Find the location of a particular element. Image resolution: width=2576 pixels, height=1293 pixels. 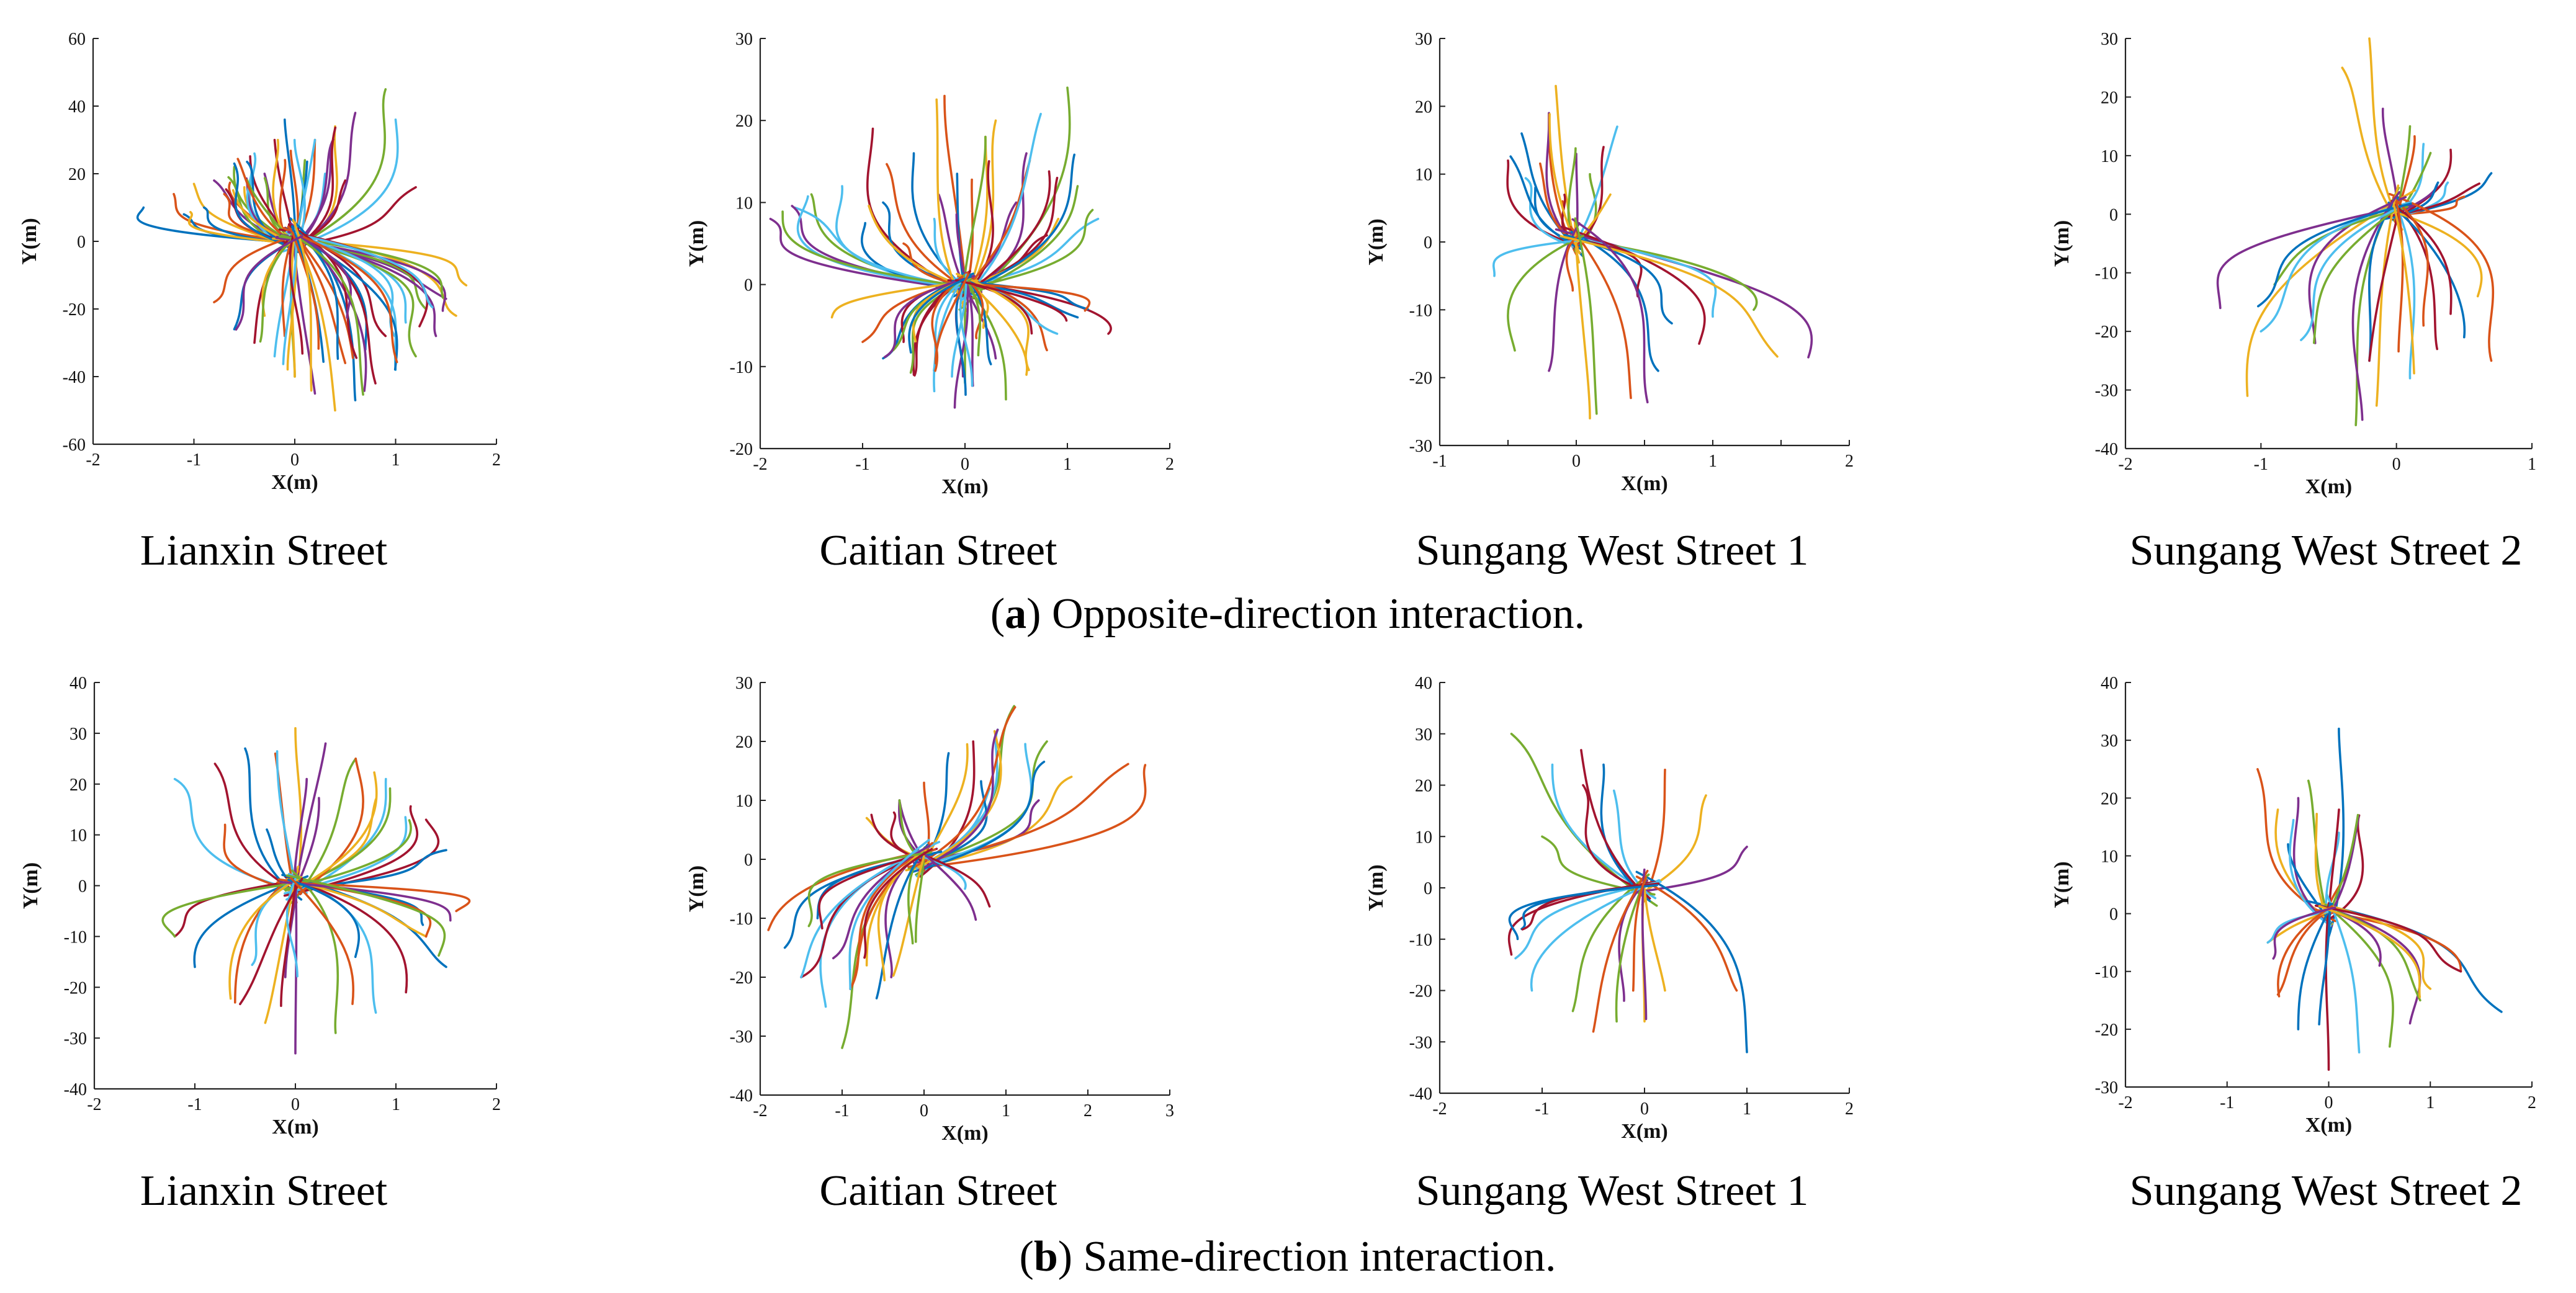

panel-b-sungang-west-street-2-caption: Sungang West Street 2 is located at coordinates (2326, 1191).